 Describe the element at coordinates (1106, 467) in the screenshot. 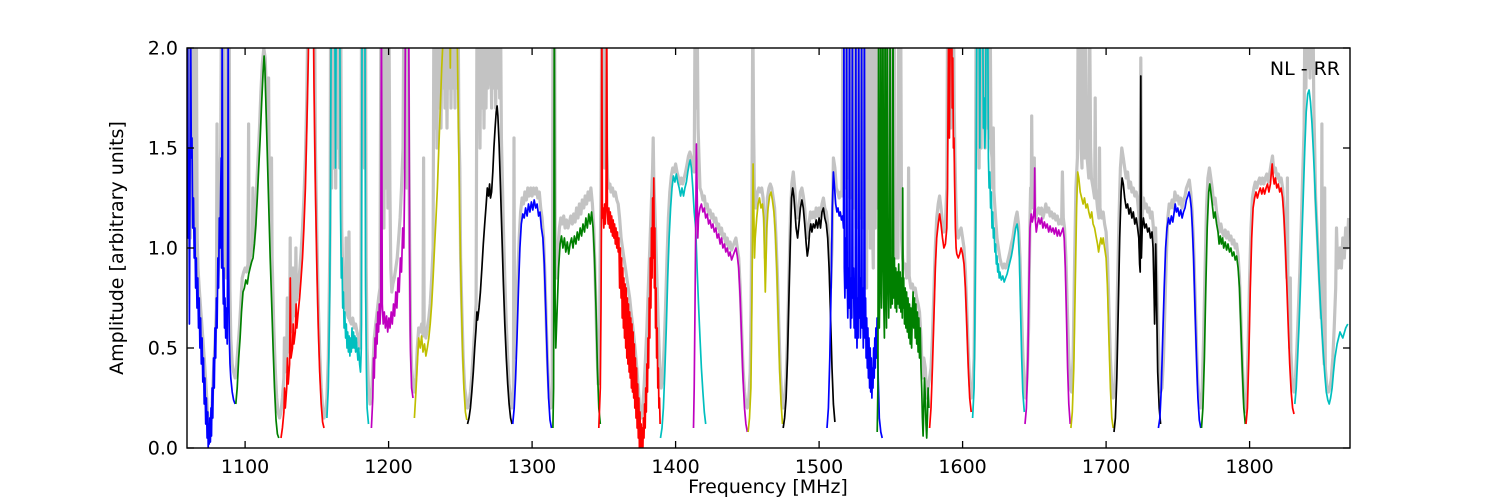

I see `x-tick-label: 1700` at that location.